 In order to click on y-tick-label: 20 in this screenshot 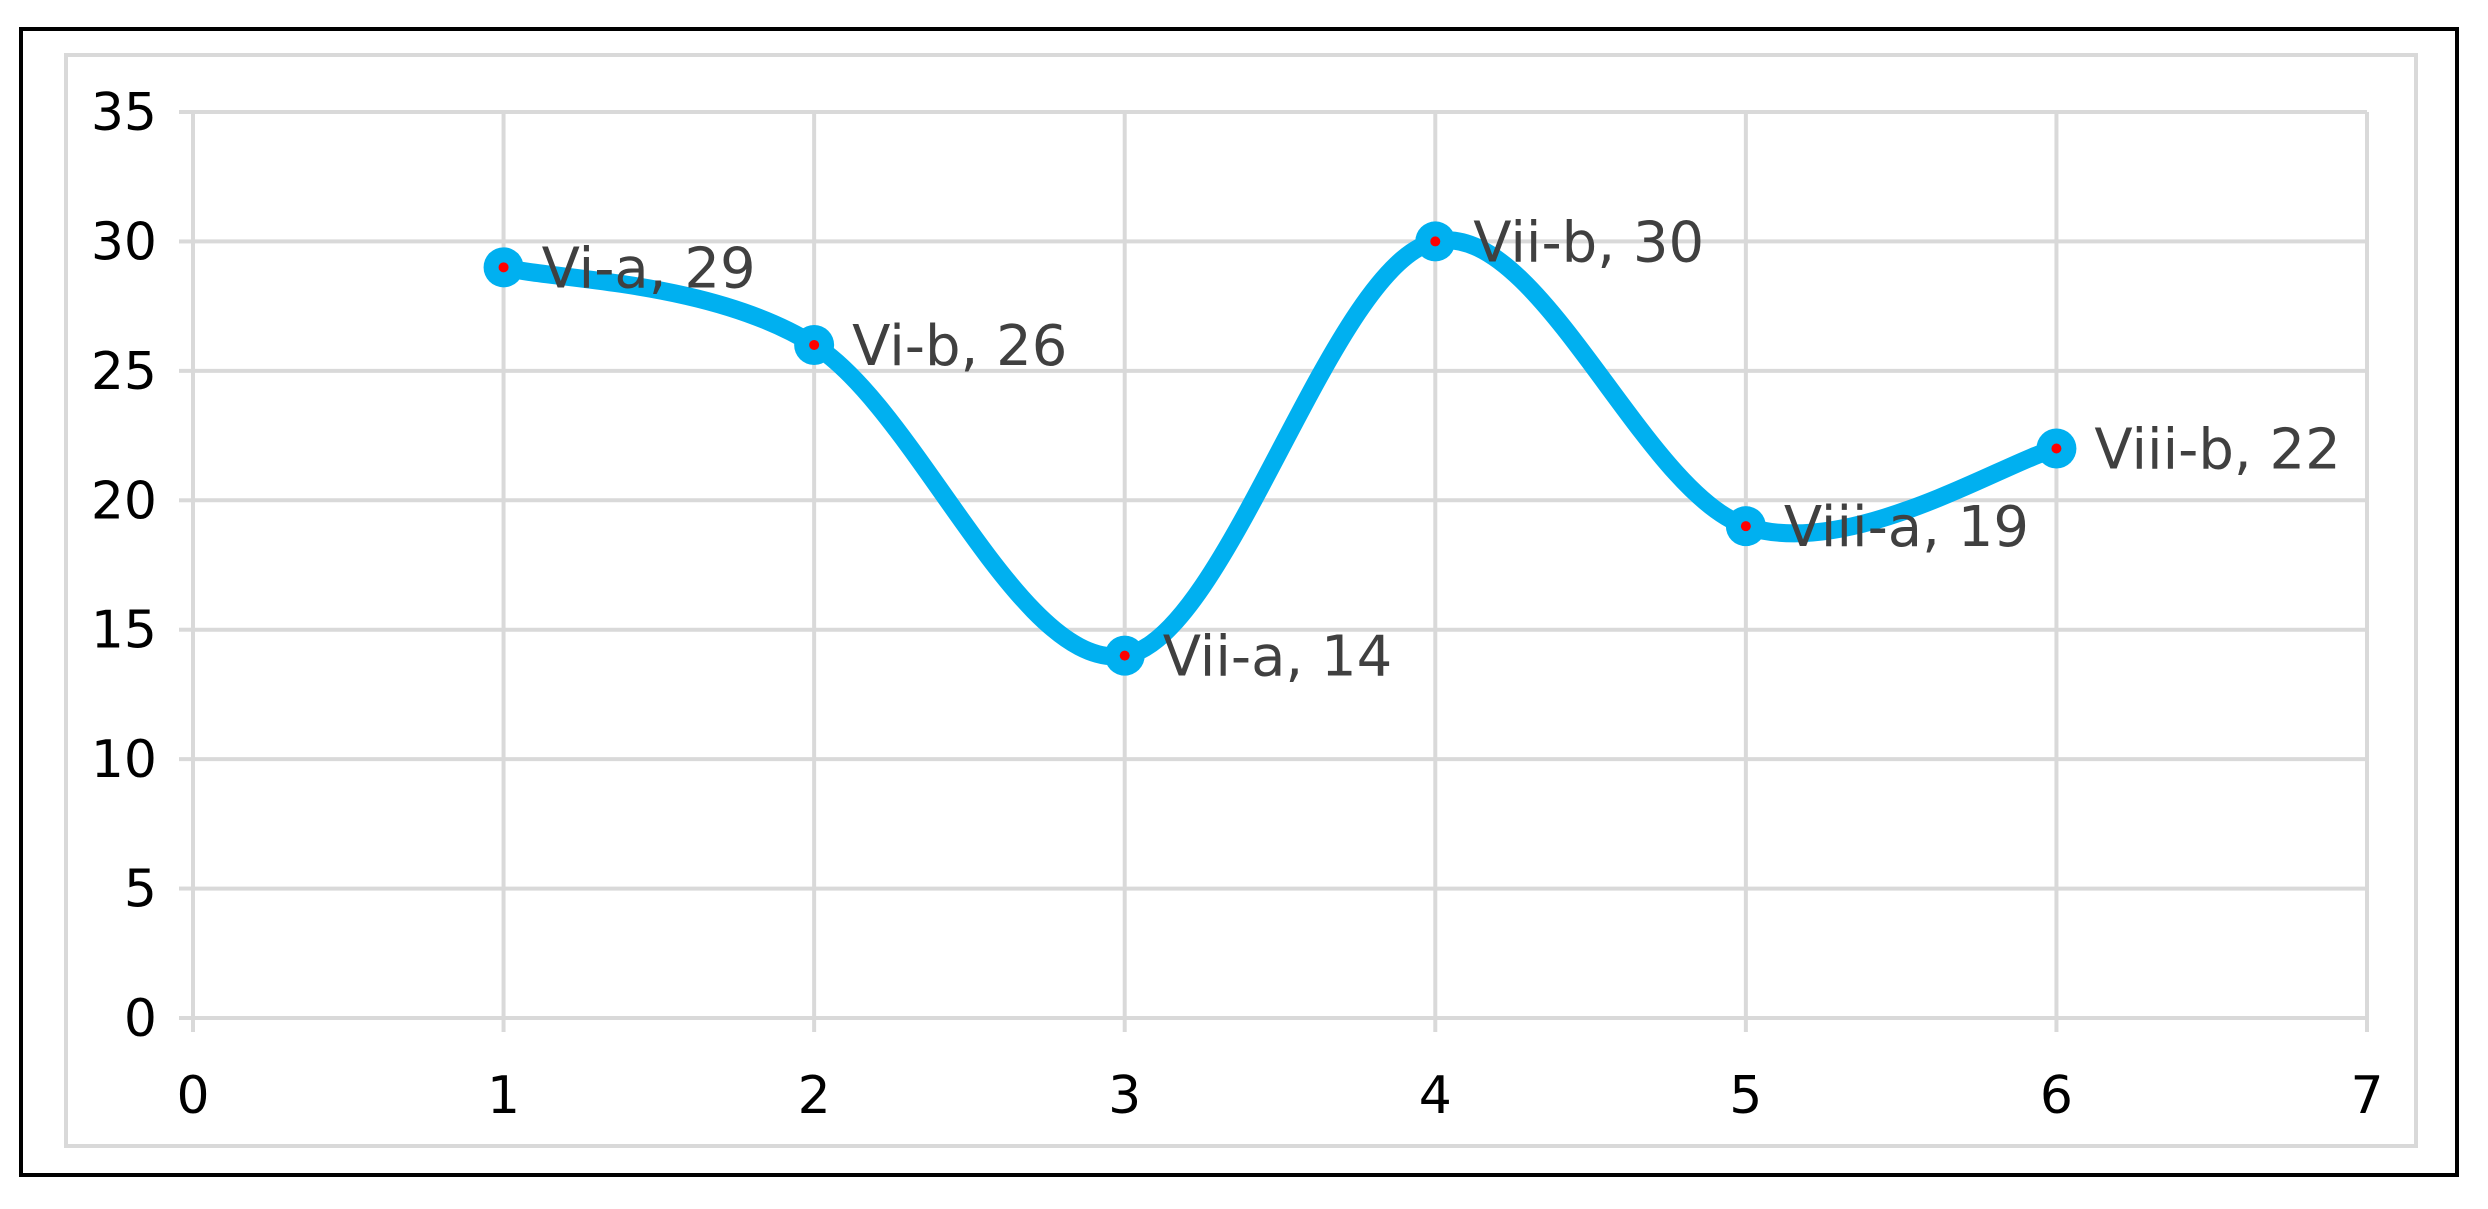, I will do `click(124, 501)`.